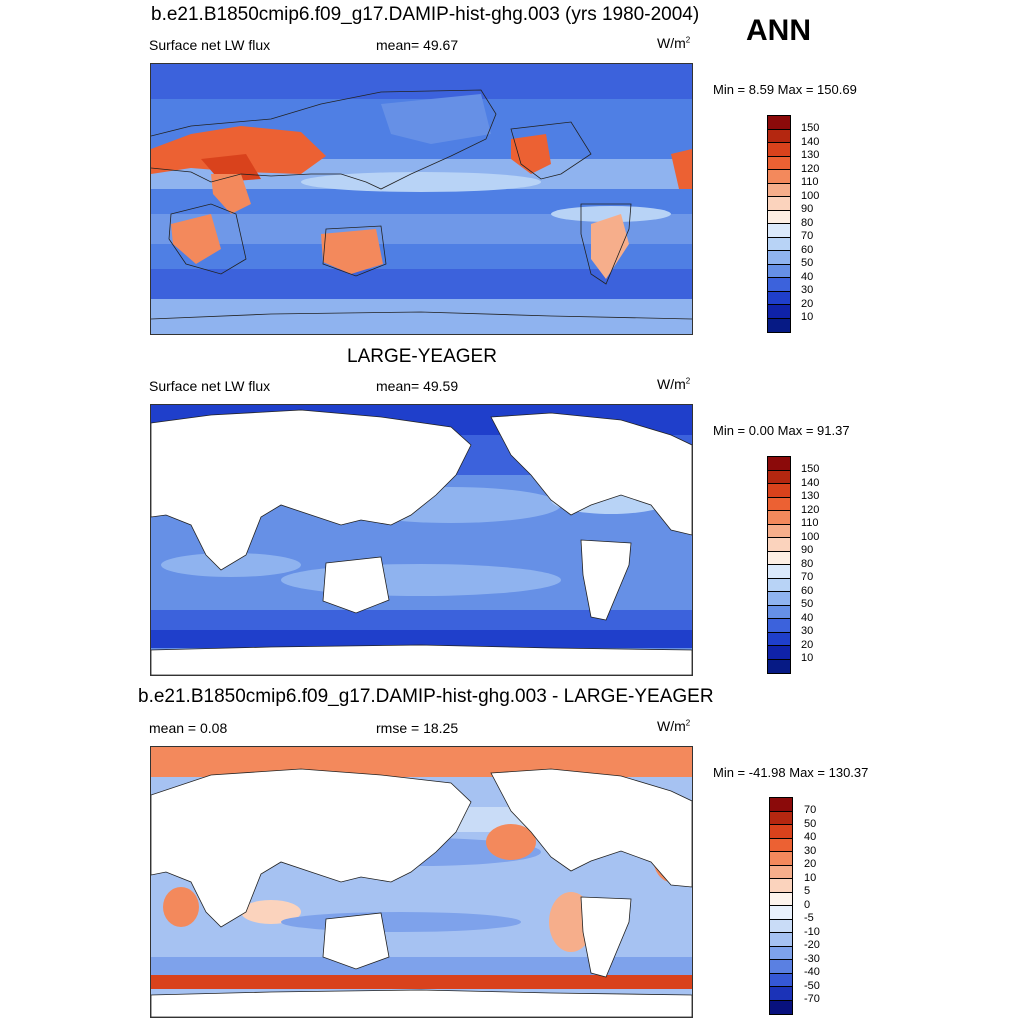  What do you see at coordinates (421, 199) in the screenshot?
I see `panel1-map` at bounding box center [421, 199].